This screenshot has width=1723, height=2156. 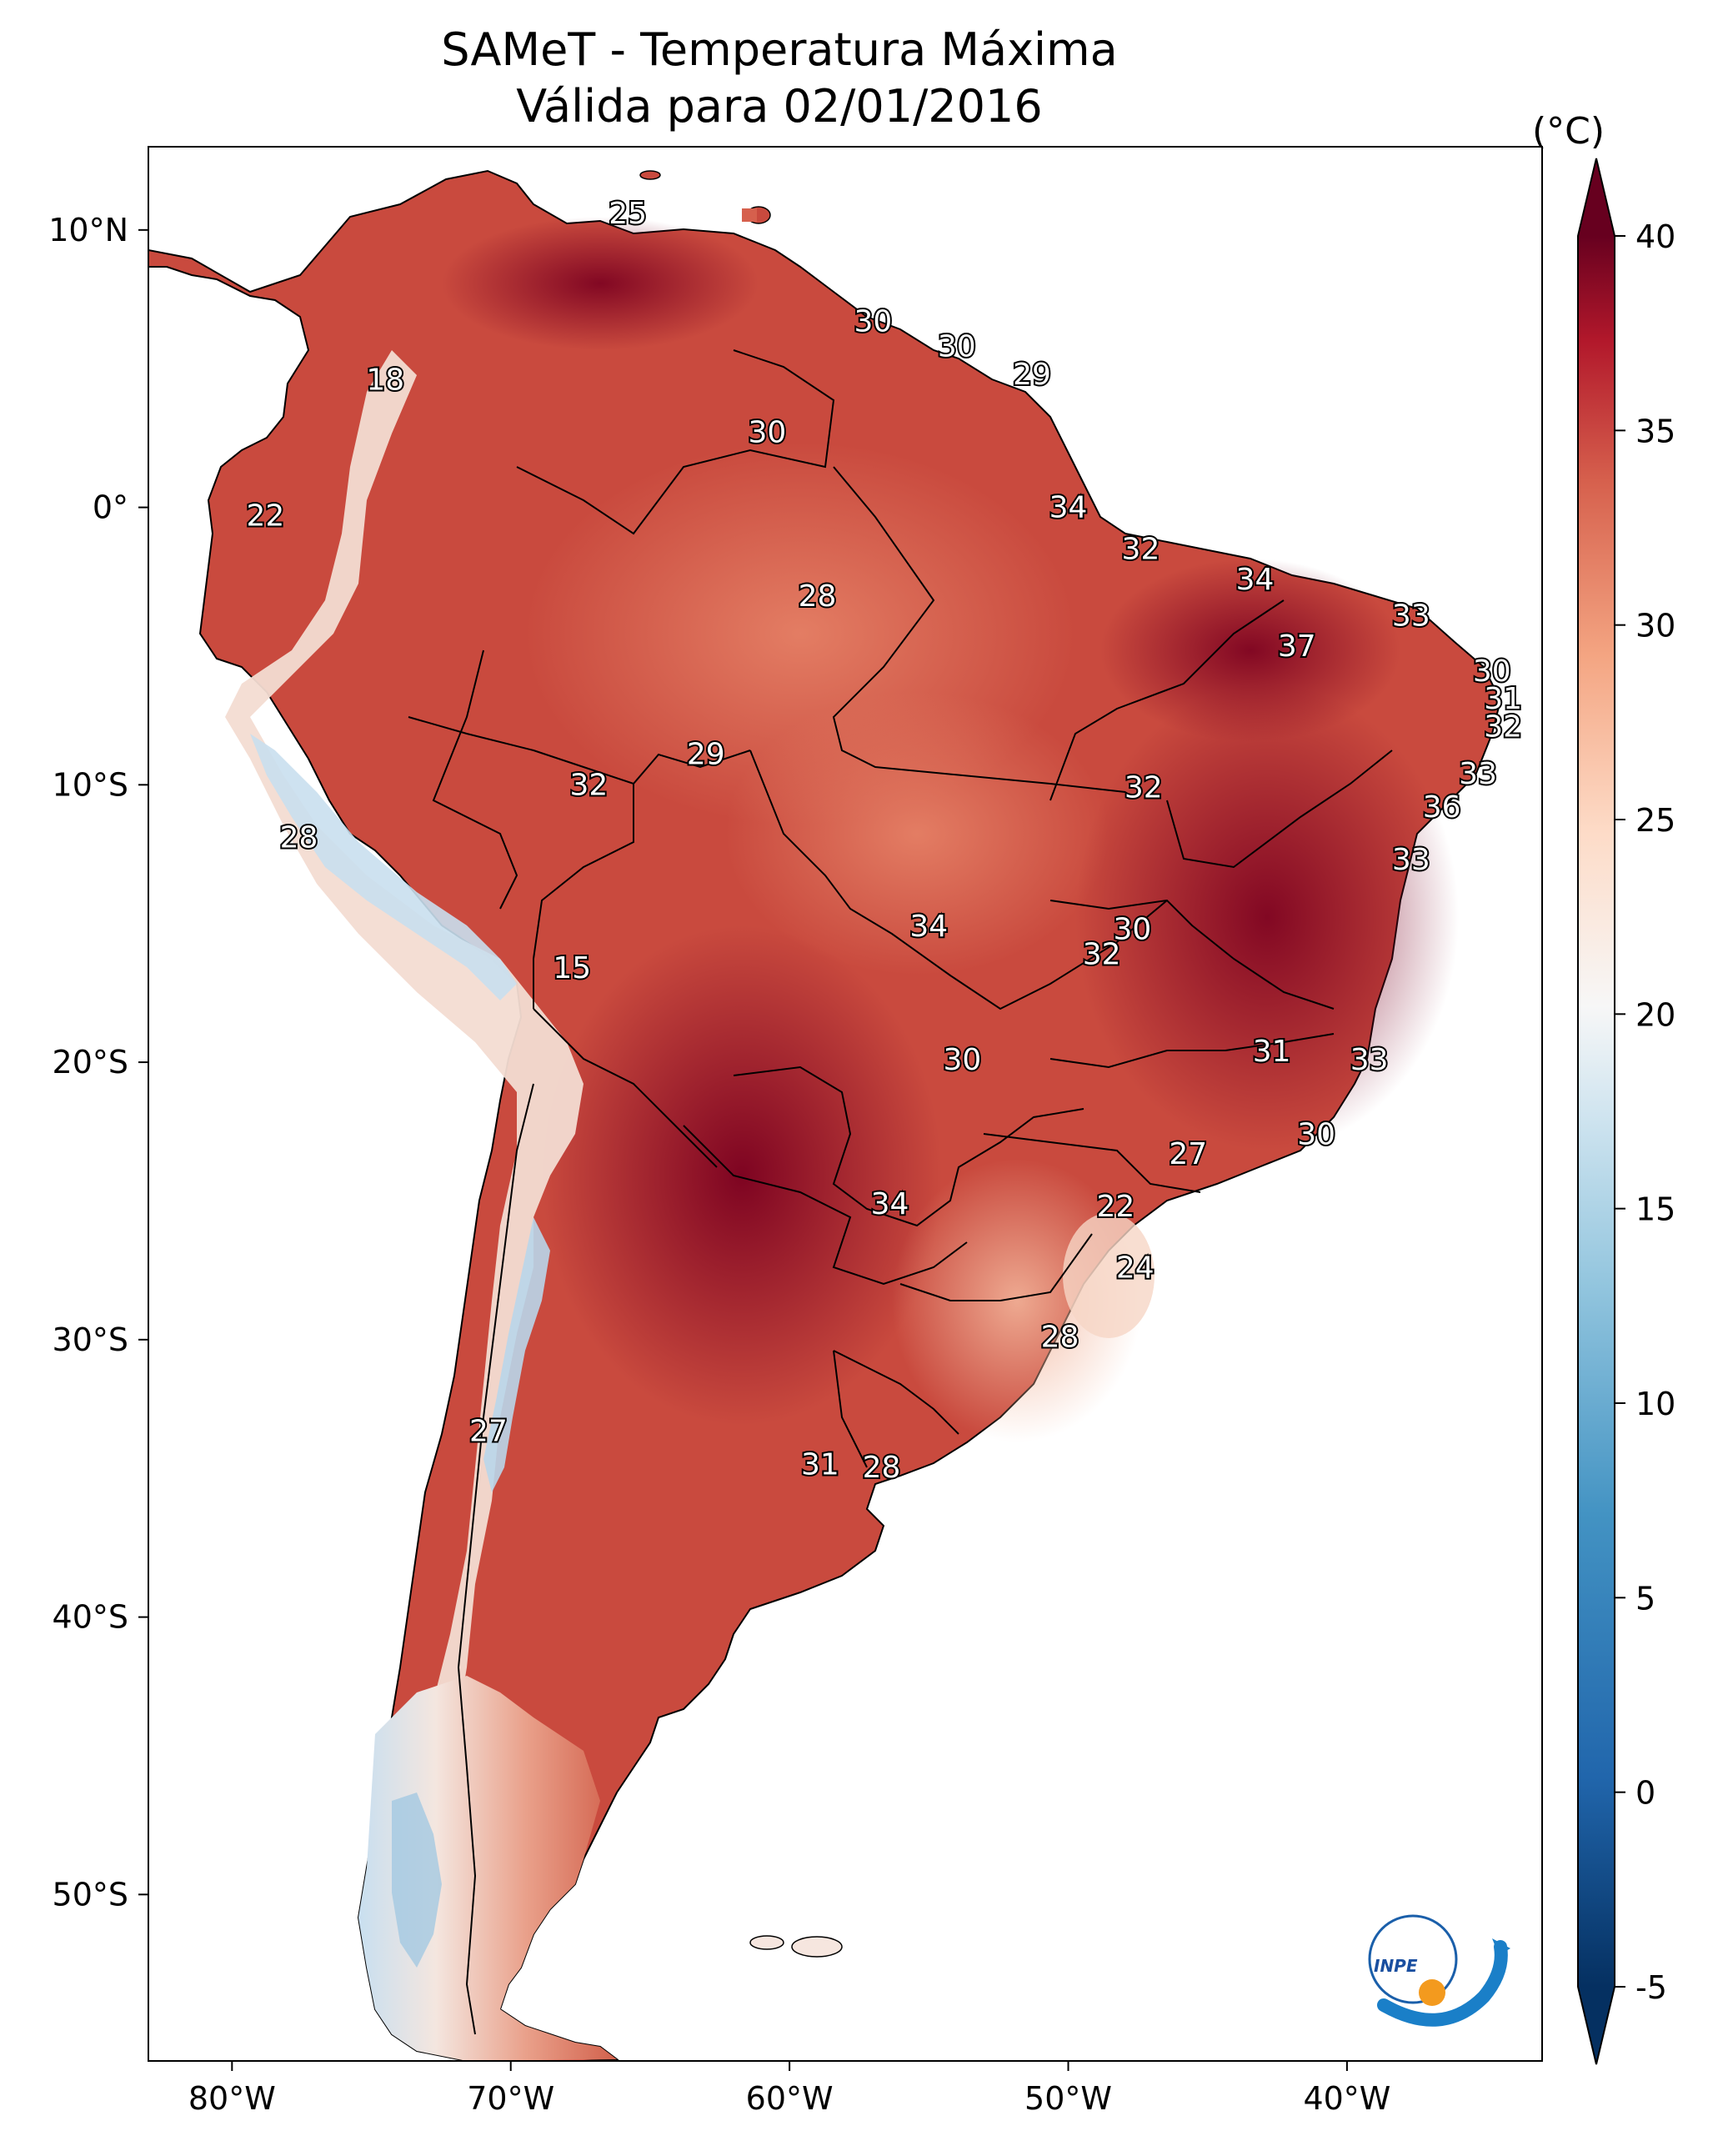 I want to click on lon-tick-label: 80°W, so click(x=232, y=2098).